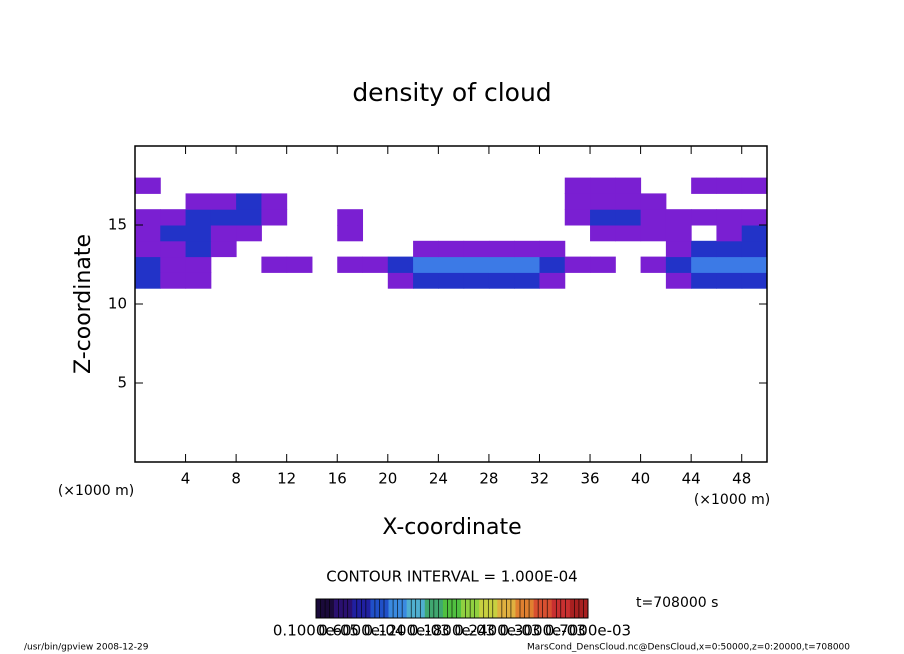  I want to click on x-tick-label: 16, so click(337, 479).